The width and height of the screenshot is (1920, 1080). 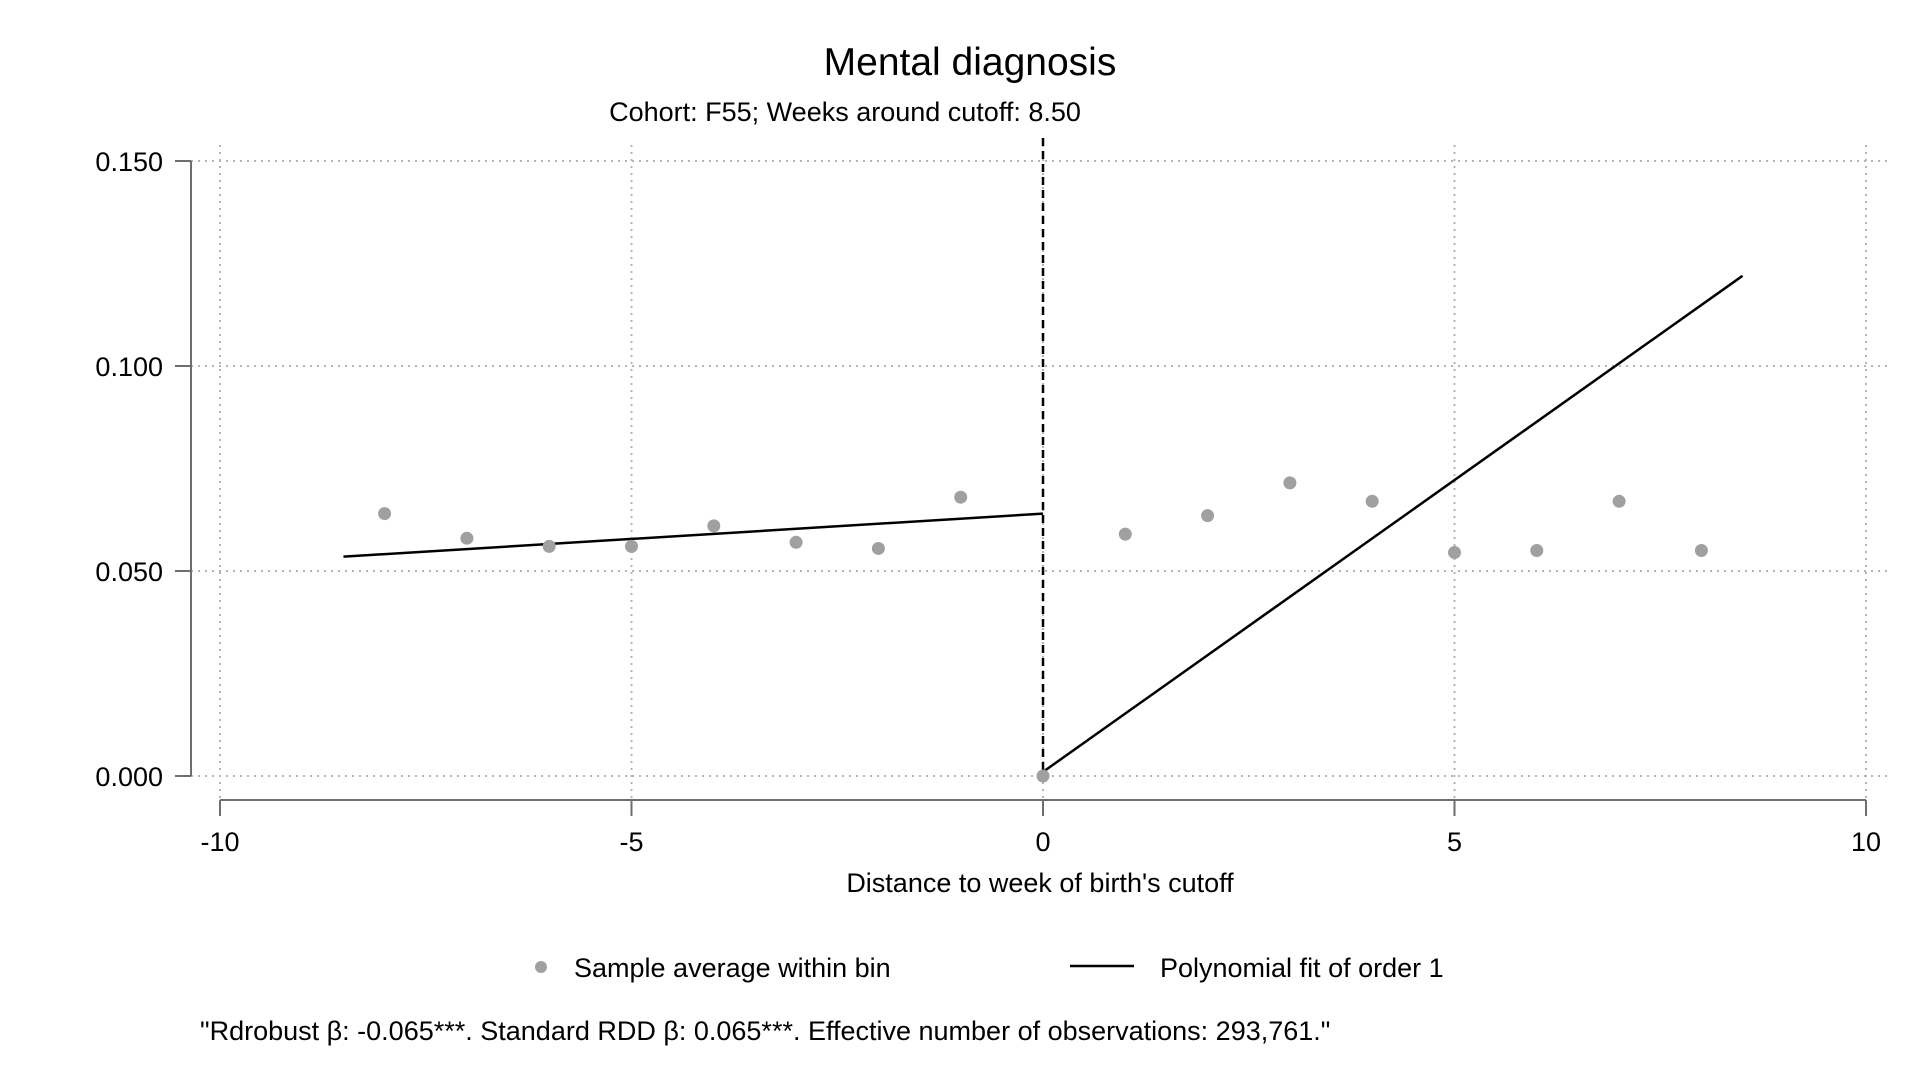 What do you see at coordinates (219, 842) in the screenshot?
I see `x-tick-label-0: -10` at bounding box center [219, 842].